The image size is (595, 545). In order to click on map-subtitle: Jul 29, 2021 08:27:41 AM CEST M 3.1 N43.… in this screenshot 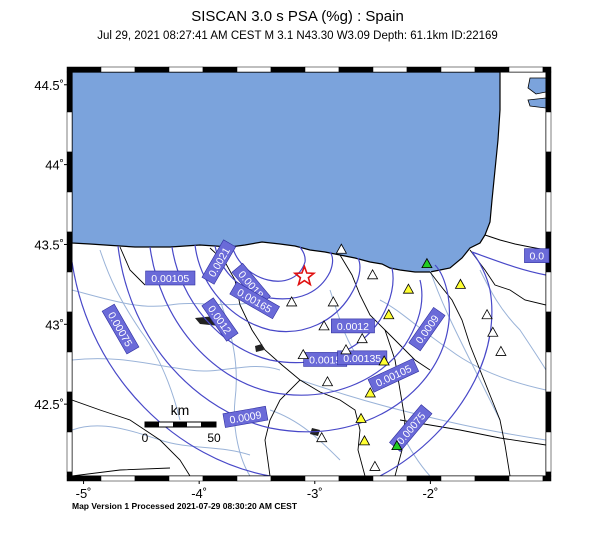, I will do `click(297, 36)`.